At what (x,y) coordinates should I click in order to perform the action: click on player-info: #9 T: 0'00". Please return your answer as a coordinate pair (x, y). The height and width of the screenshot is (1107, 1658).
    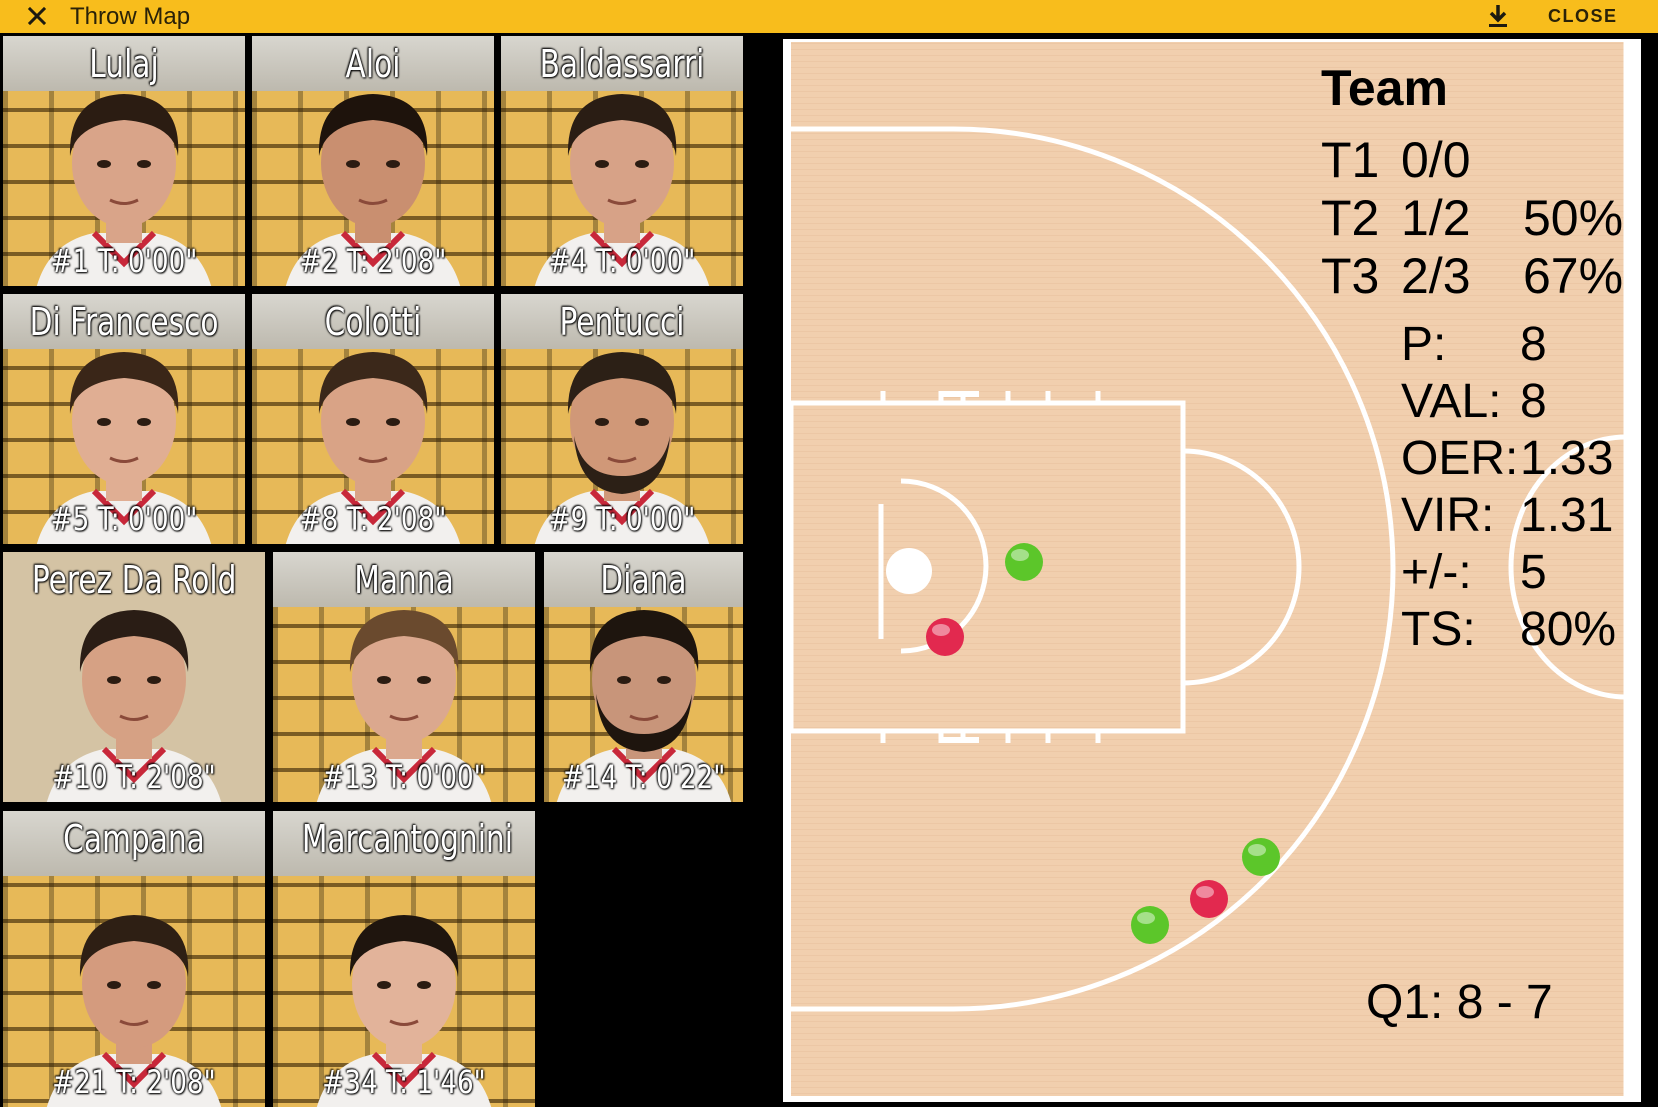
    Looking at the image, I should click on (622, 519).